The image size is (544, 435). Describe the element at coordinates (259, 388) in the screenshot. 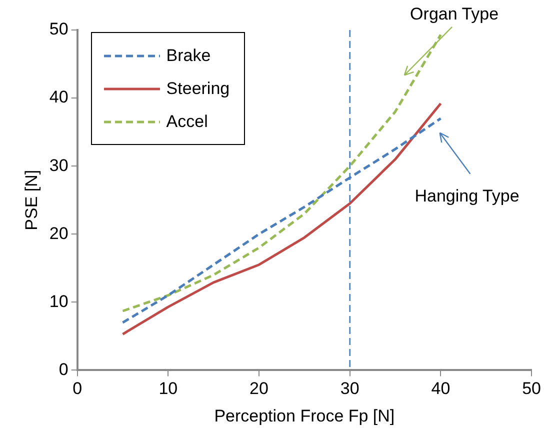

I see `x-tick-label: 20` at that location.